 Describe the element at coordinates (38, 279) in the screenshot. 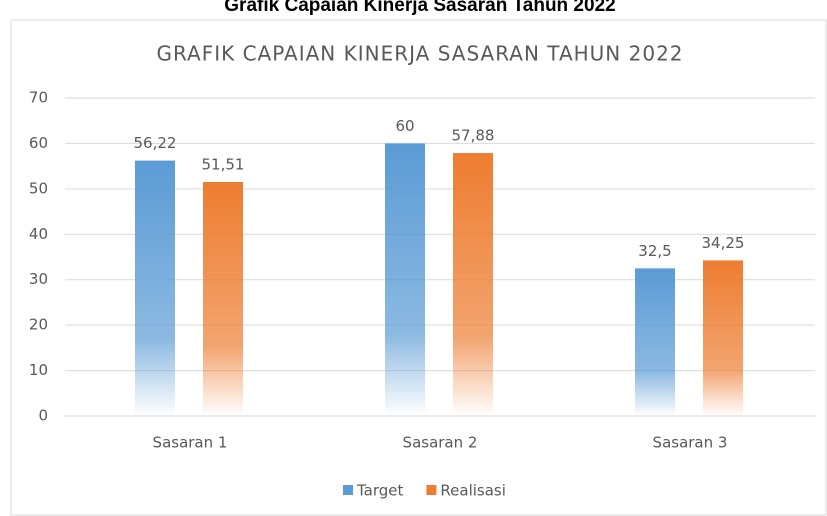

I see `y-tick-label: 30` at that location.